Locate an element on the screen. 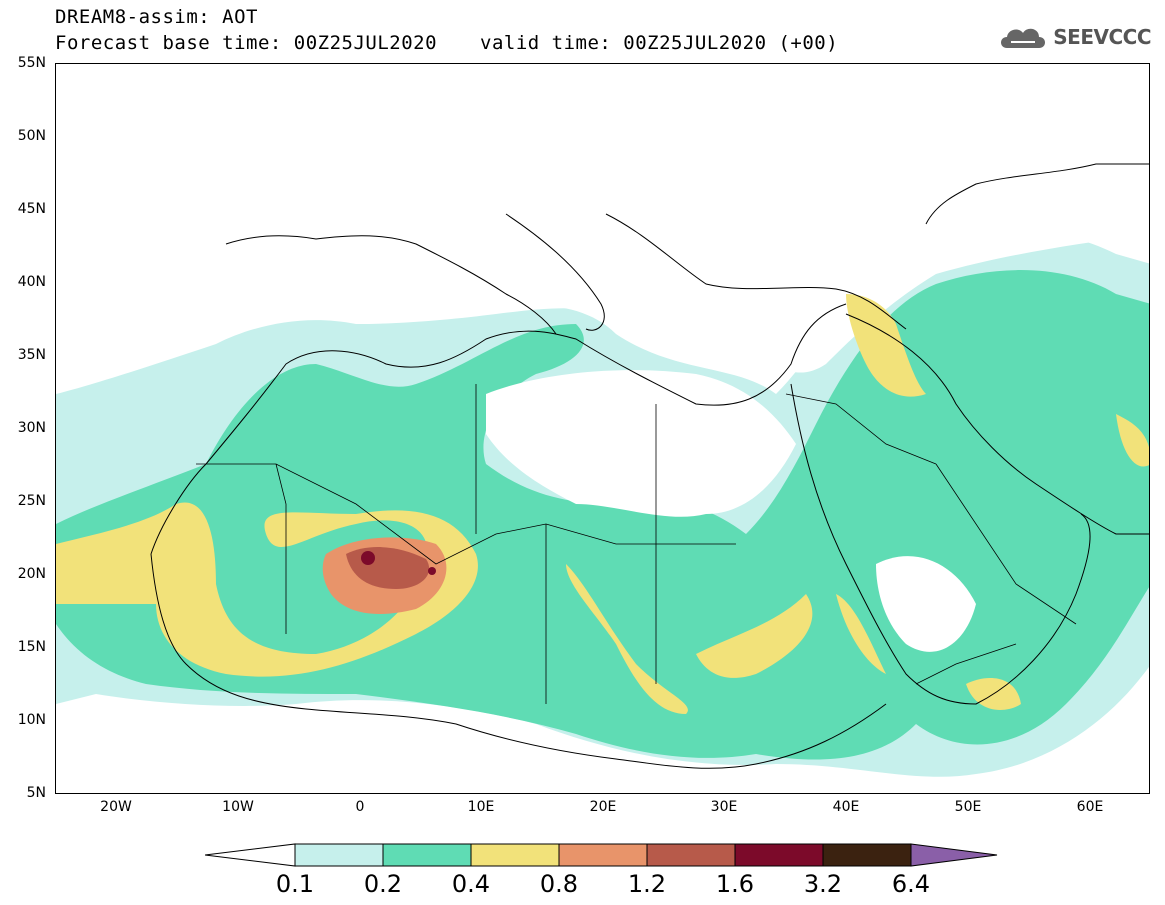 Image resolution: width=1165 pixels, height=905 pixels. lon-label: 20E is located at coordinates (603, 807).